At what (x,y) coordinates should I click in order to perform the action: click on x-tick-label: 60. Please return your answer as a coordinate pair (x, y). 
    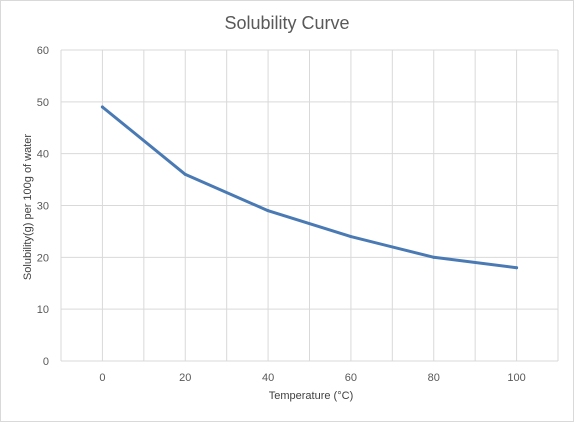
    Looking at the image, I should click on (351, 378).